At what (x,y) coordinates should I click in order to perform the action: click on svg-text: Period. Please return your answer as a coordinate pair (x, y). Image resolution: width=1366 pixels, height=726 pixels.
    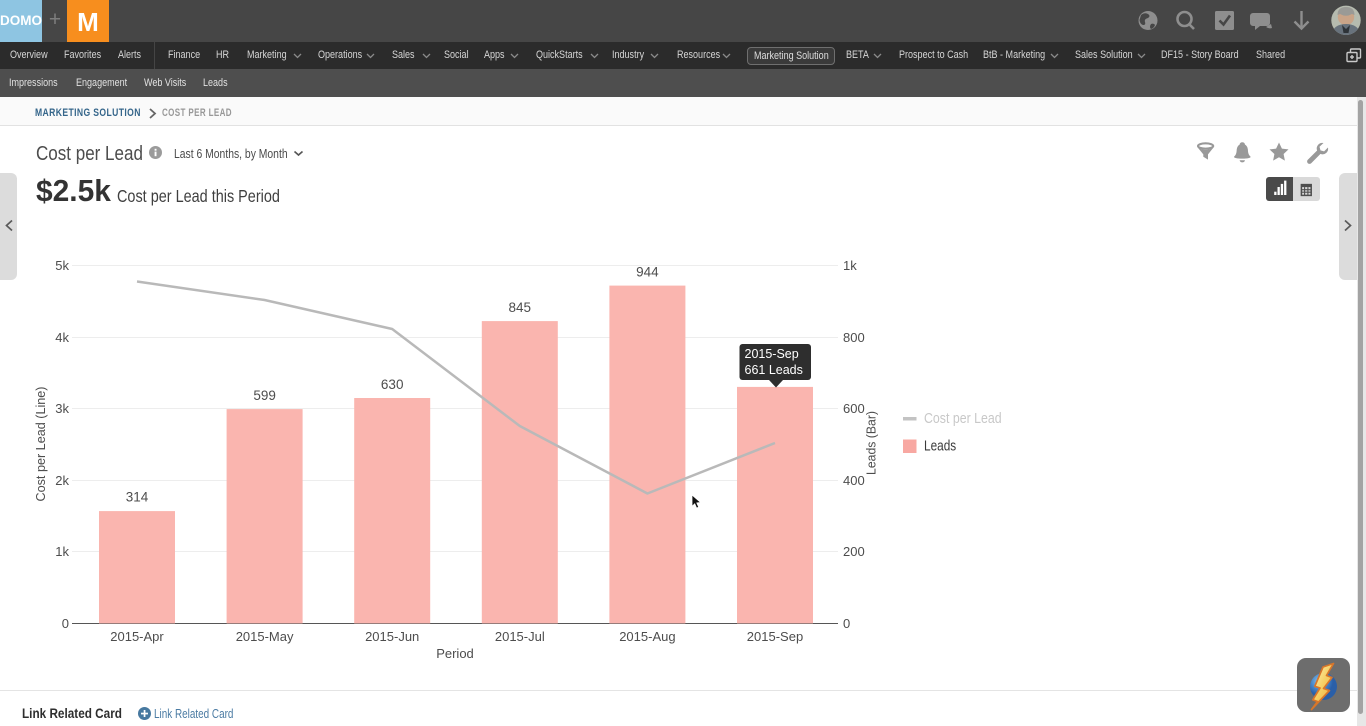
    Looking at the image, I should click on (455, 653).